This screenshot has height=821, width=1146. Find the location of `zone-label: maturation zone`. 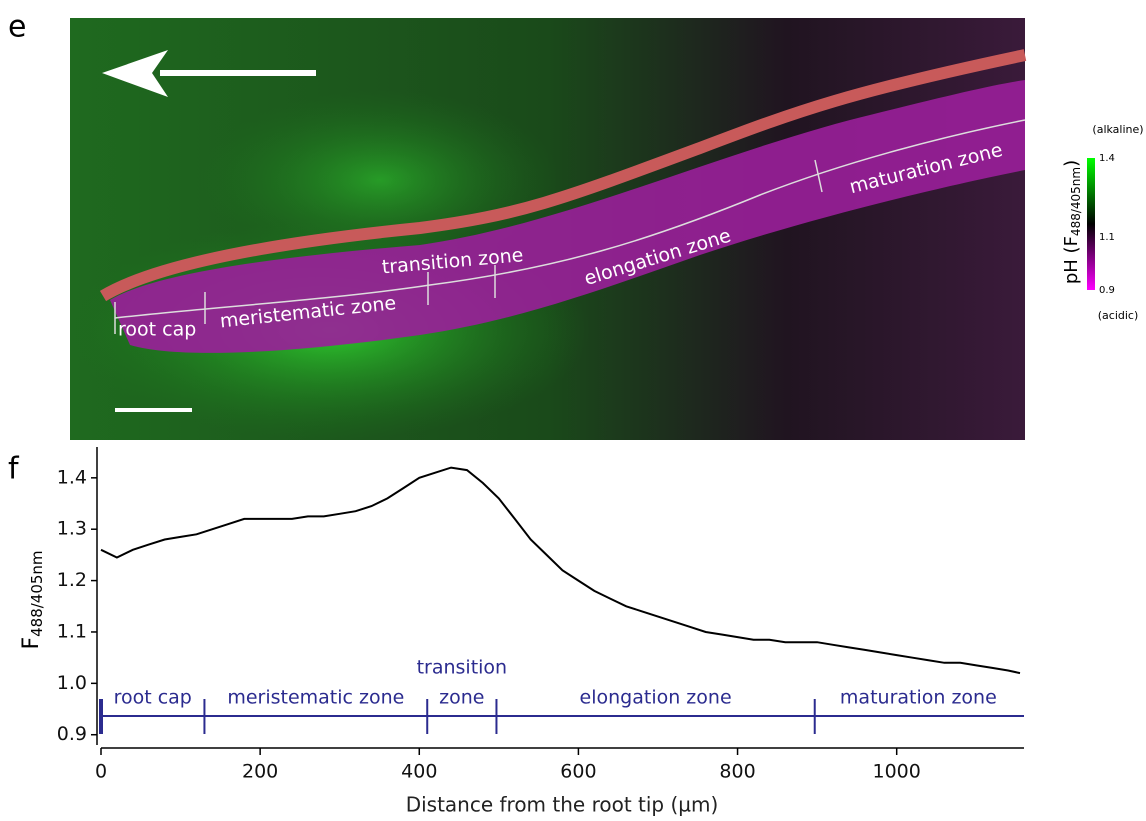

zone-label: maturation zone is located at coordinates (918, 698).